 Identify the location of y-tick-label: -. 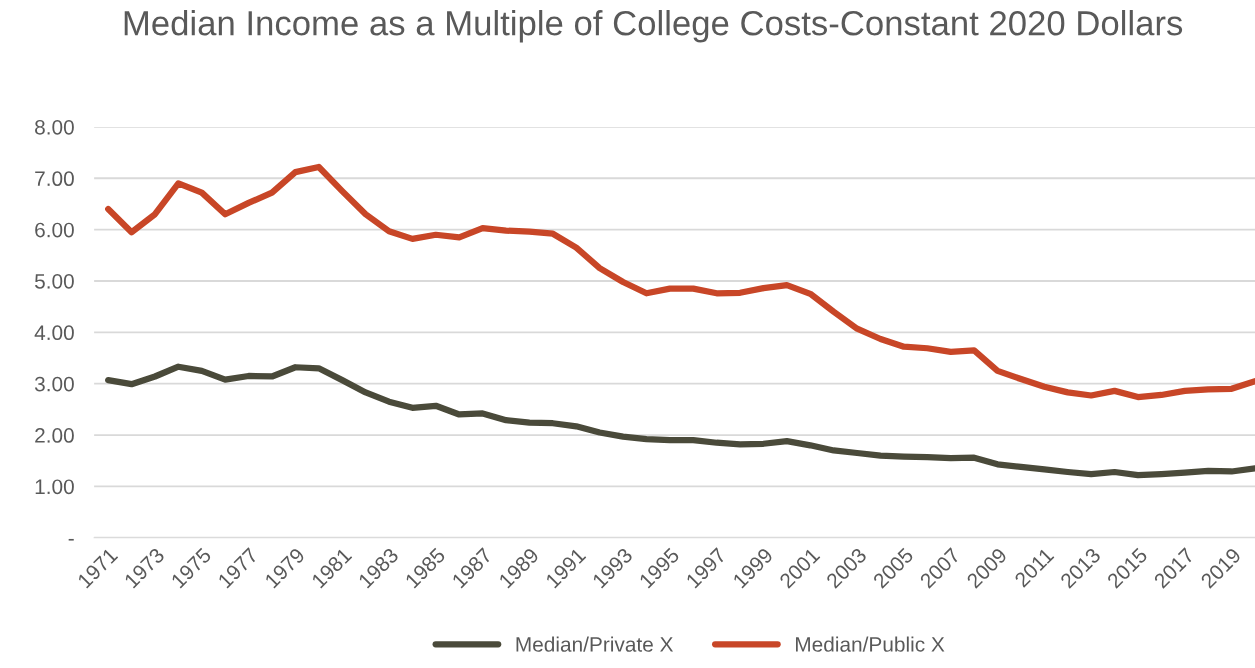
(71, 539).